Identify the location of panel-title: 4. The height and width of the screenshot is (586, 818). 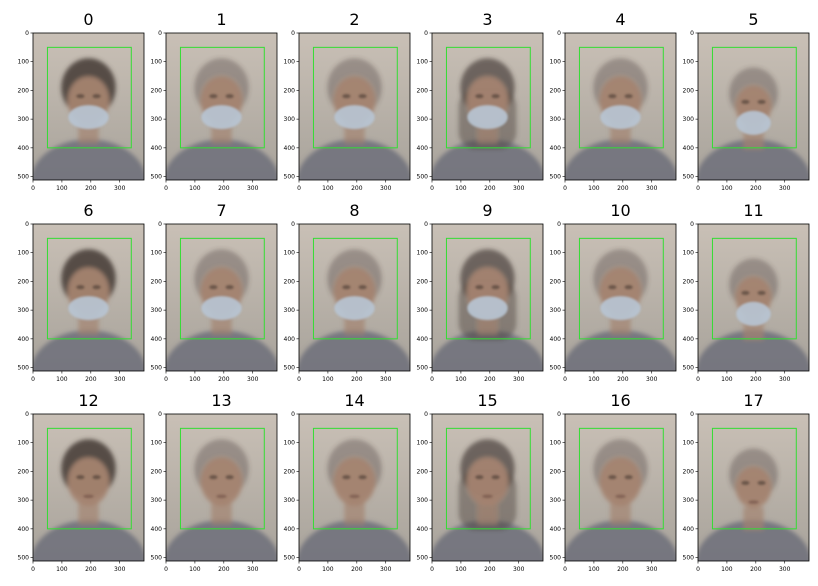
(620, 19).